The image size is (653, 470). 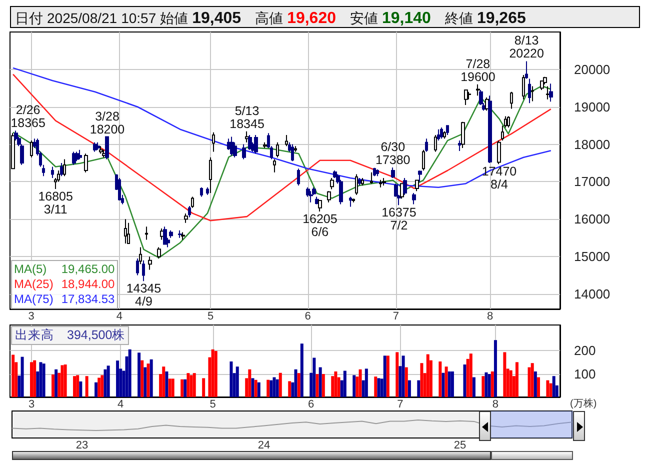 What do you see at coordinates (583, 404) in the screenshot?
I see `y-axis-title: (万株)` at bounding box center [583, 404].